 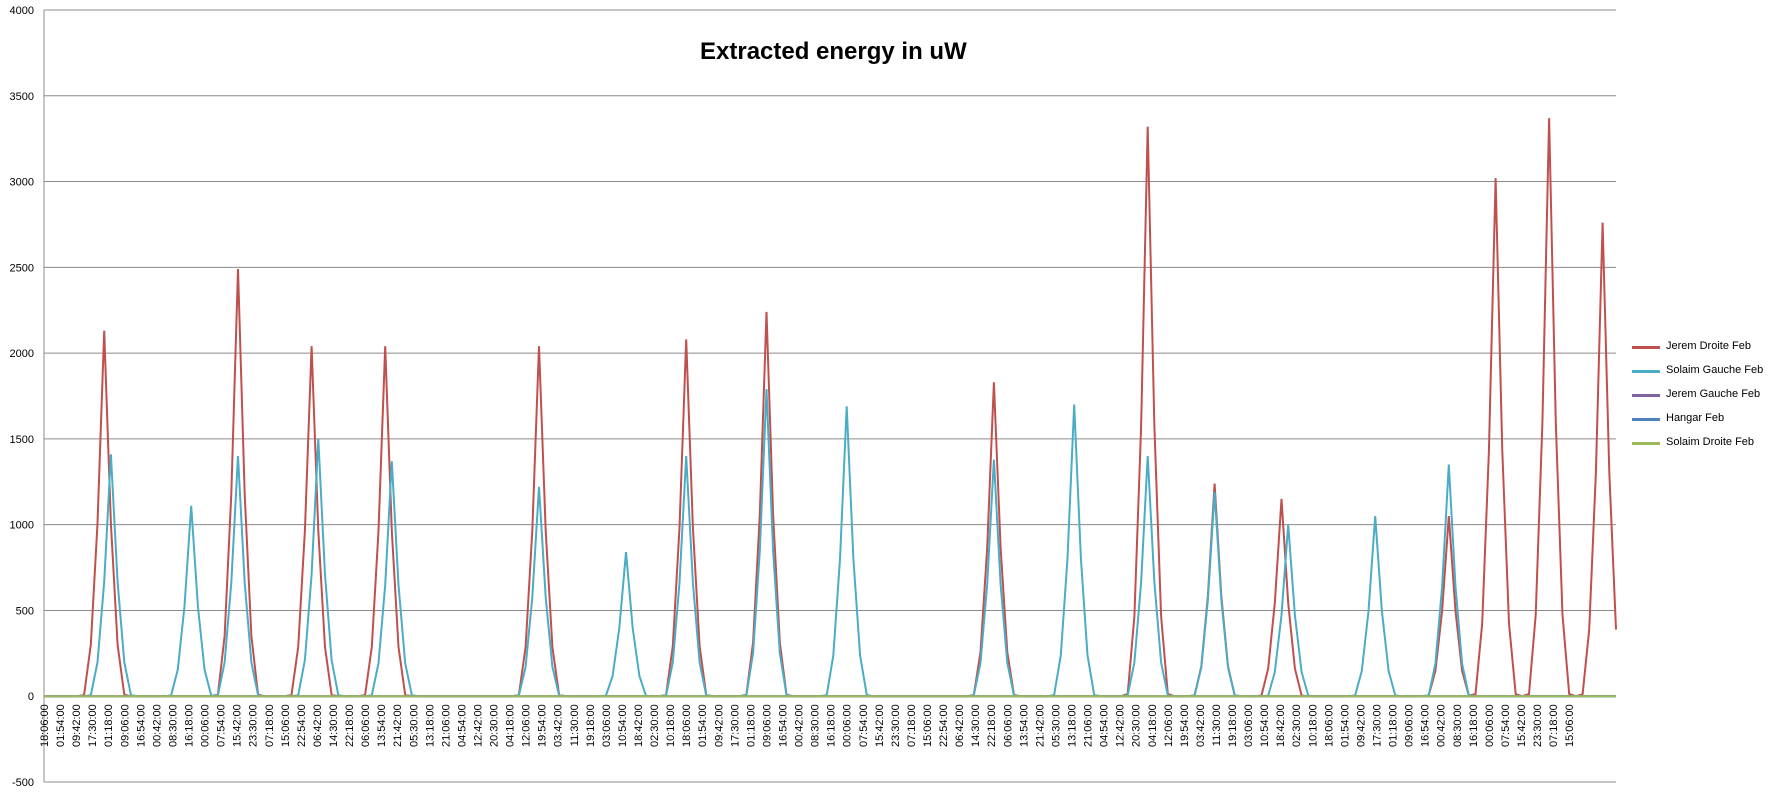 What do you see at coordinates (189, 725) in the screenshot?
I see `x-tick-label: 16:18:00` at bounding box center [189, 725].